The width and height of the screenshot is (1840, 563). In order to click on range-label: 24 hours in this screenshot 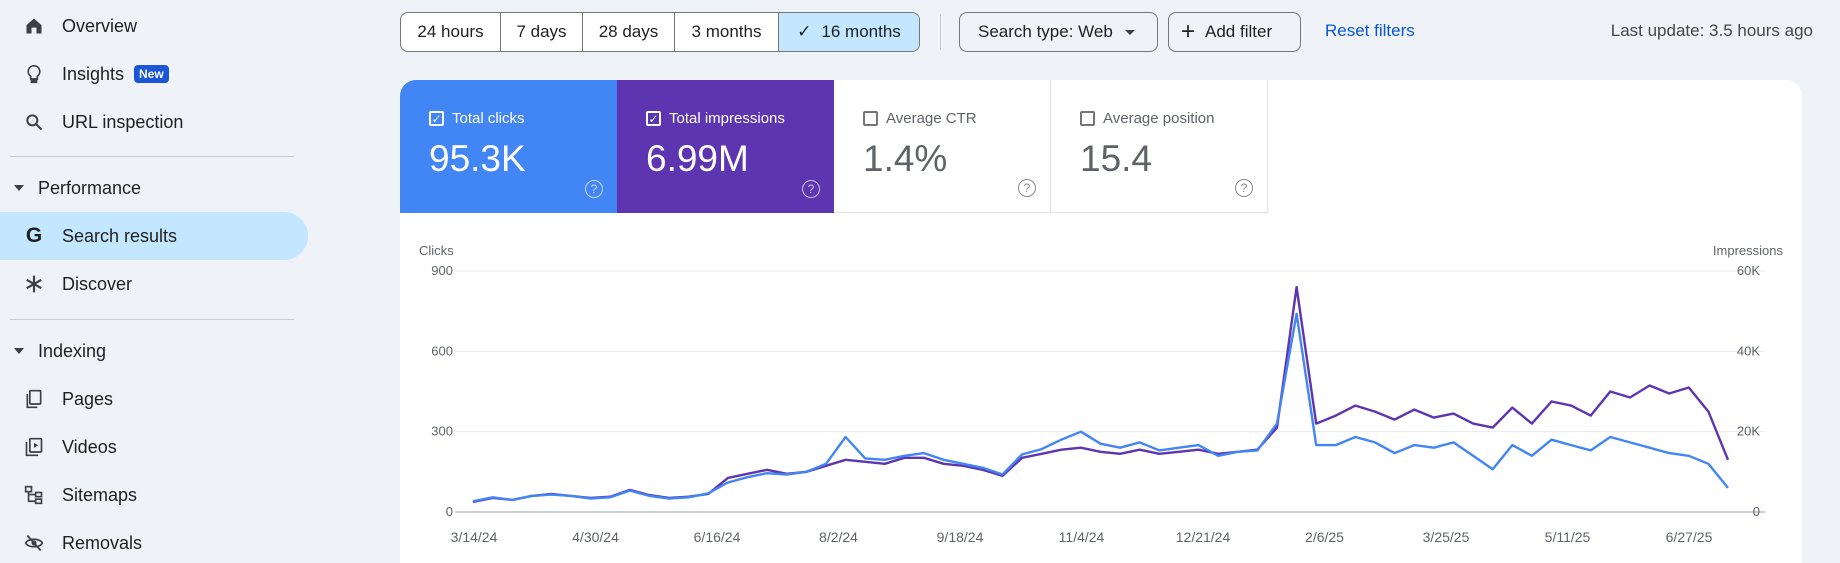, I will do `click(450, 31)`.